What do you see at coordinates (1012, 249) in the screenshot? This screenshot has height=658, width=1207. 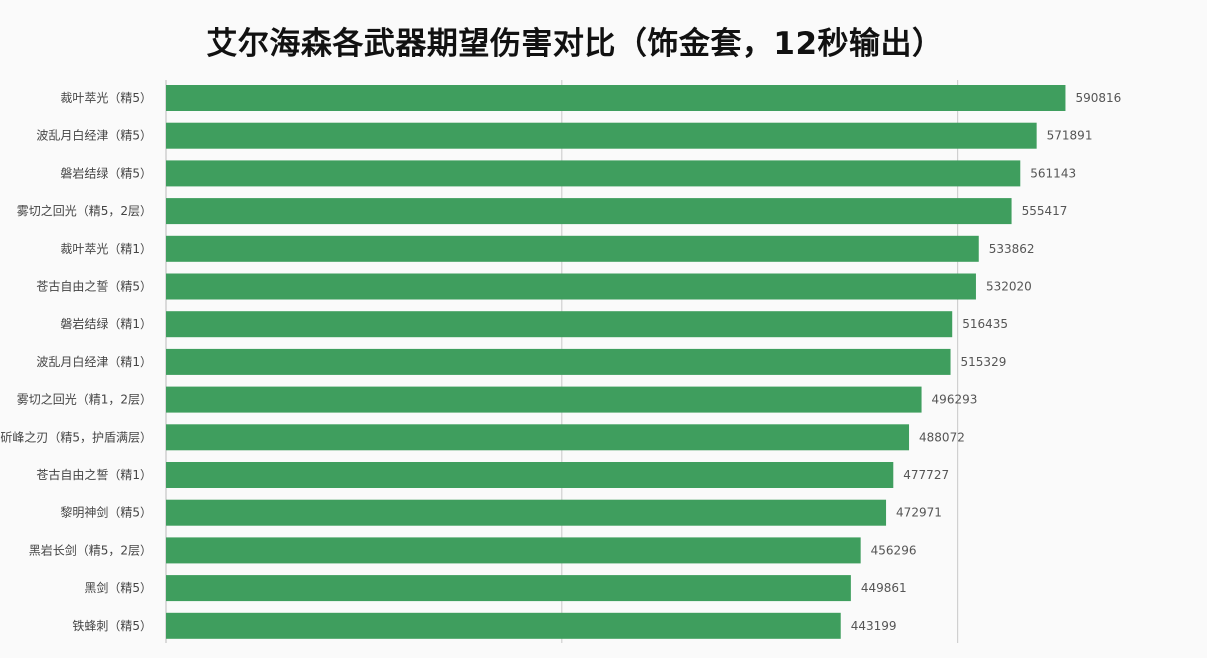 I see `value-label: 533862` at bounding box center [1012, 249].